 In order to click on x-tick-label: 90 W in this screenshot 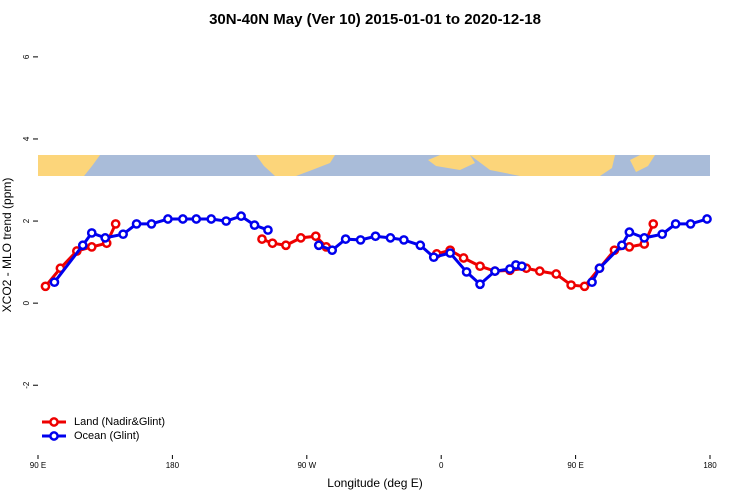, I will do `click(306, 465)`.